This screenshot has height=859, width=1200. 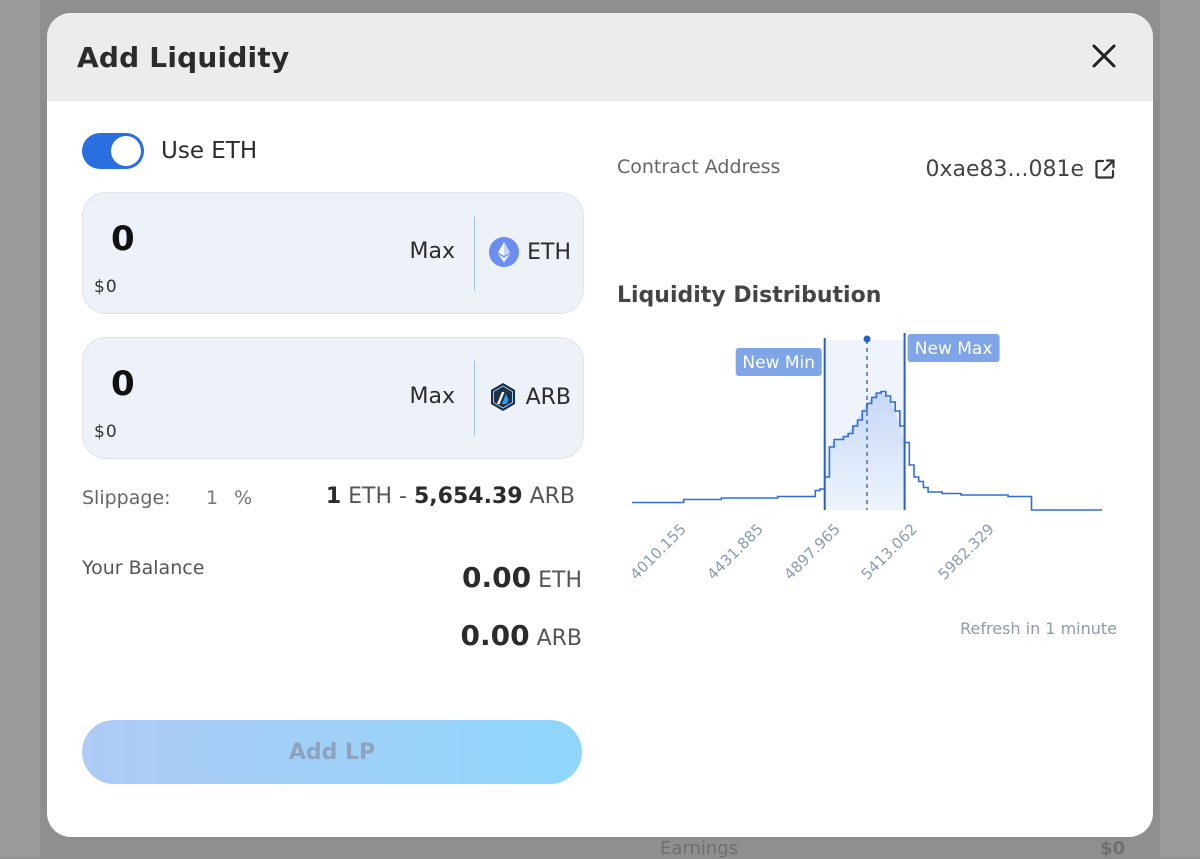 I want to click on modal-header: Add Liquidity, so click(x=600, y=57).